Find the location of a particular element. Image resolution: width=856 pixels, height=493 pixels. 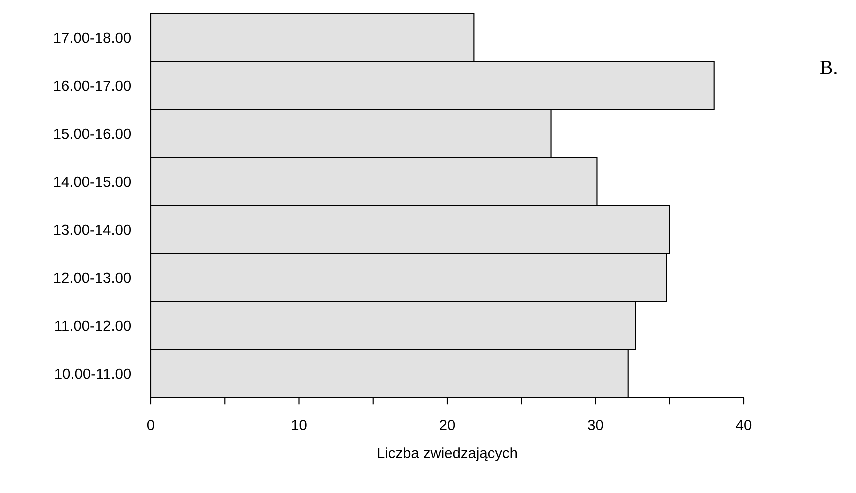

x-axis-title: Liczba zwiedzających is located at coordinates (448, 455).